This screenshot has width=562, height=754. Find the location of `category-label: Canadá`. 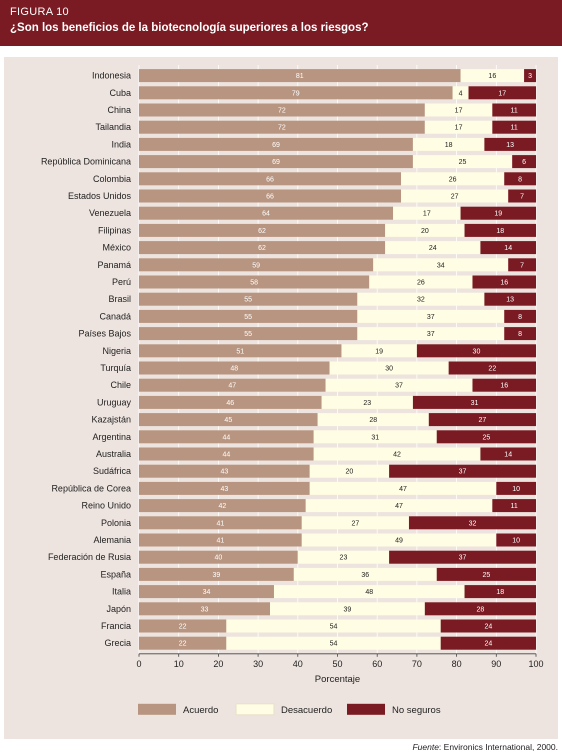

category-label: Canadá is located at coordinates (115, 316).